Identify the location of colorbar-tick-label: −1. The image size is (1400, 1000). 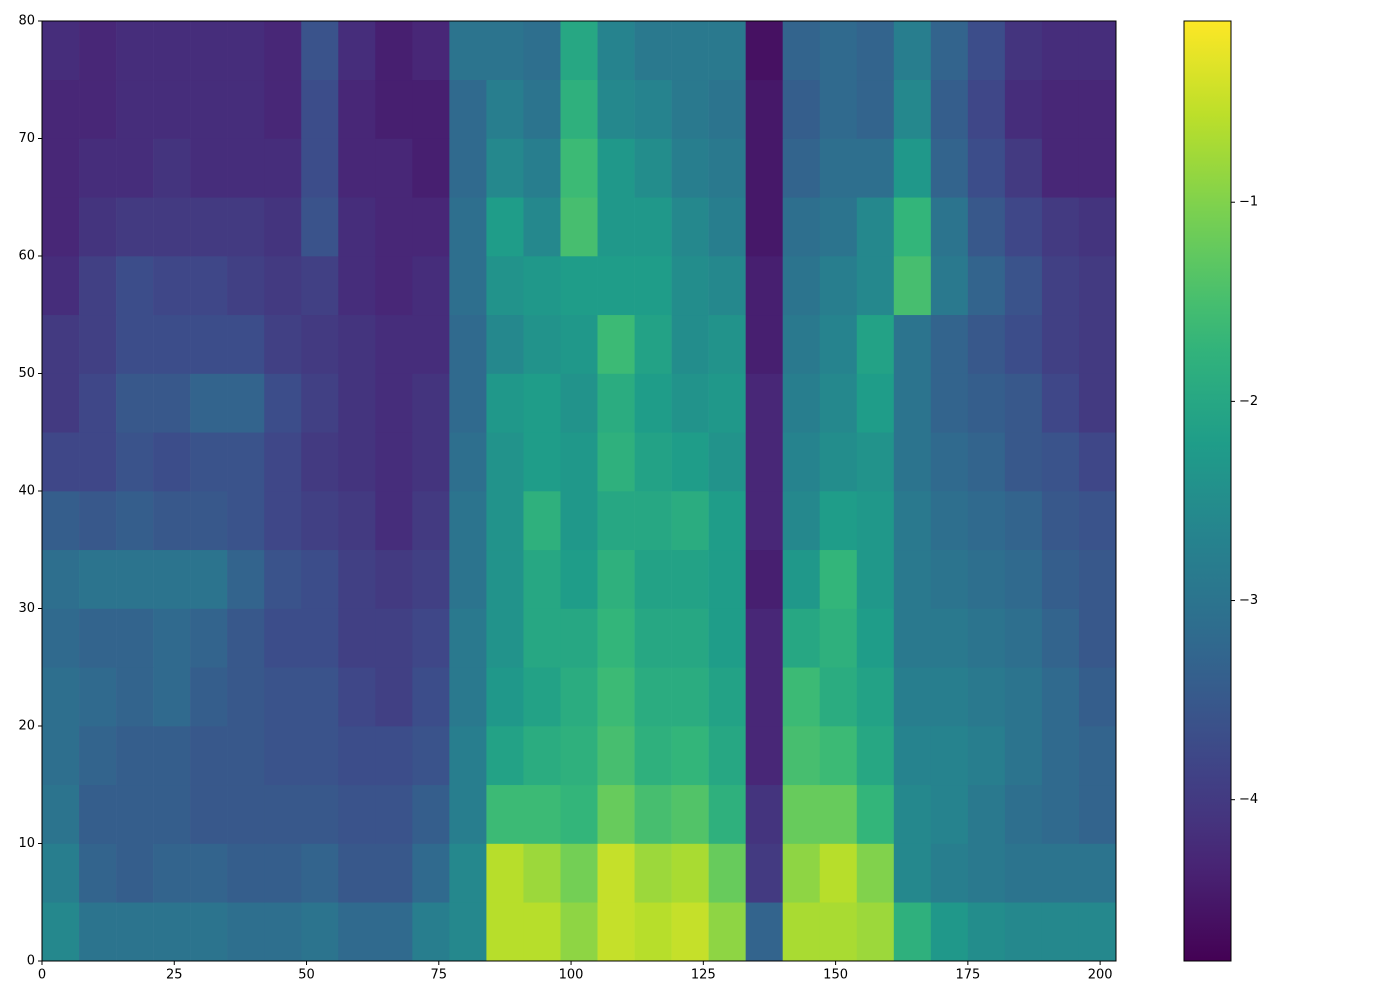
(1248, 202).